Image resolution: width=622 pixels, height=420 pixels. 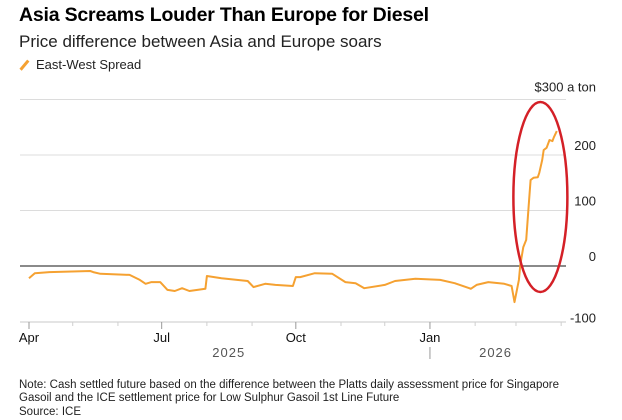 I want to click on x-tick-label: Jul, so click(x=161, y=337).